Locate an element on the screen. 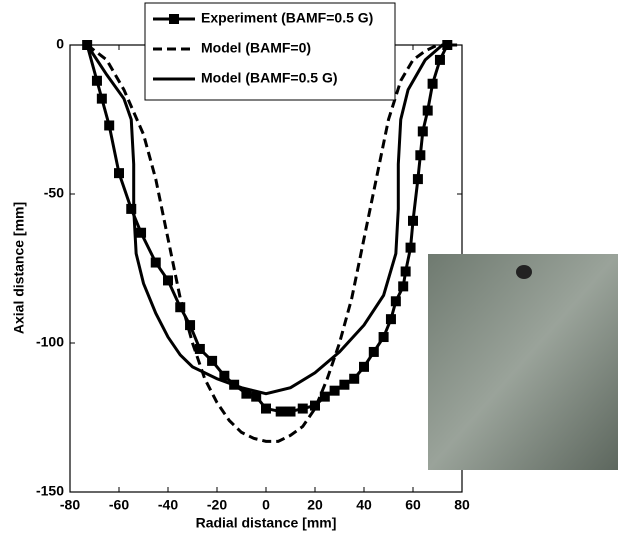  y-tick-label: -100 is located at coordinates (50, 342).